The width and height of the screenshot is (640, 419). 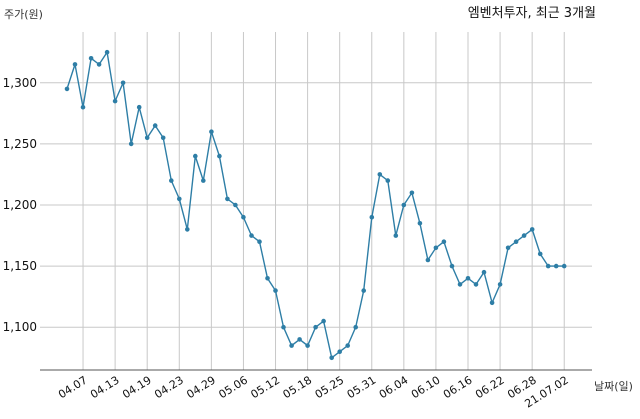 What do you see at coordinates (490, 388) in the screenshot?
I see `x-tick-label: 06.22` at bounding box center [490, 388].